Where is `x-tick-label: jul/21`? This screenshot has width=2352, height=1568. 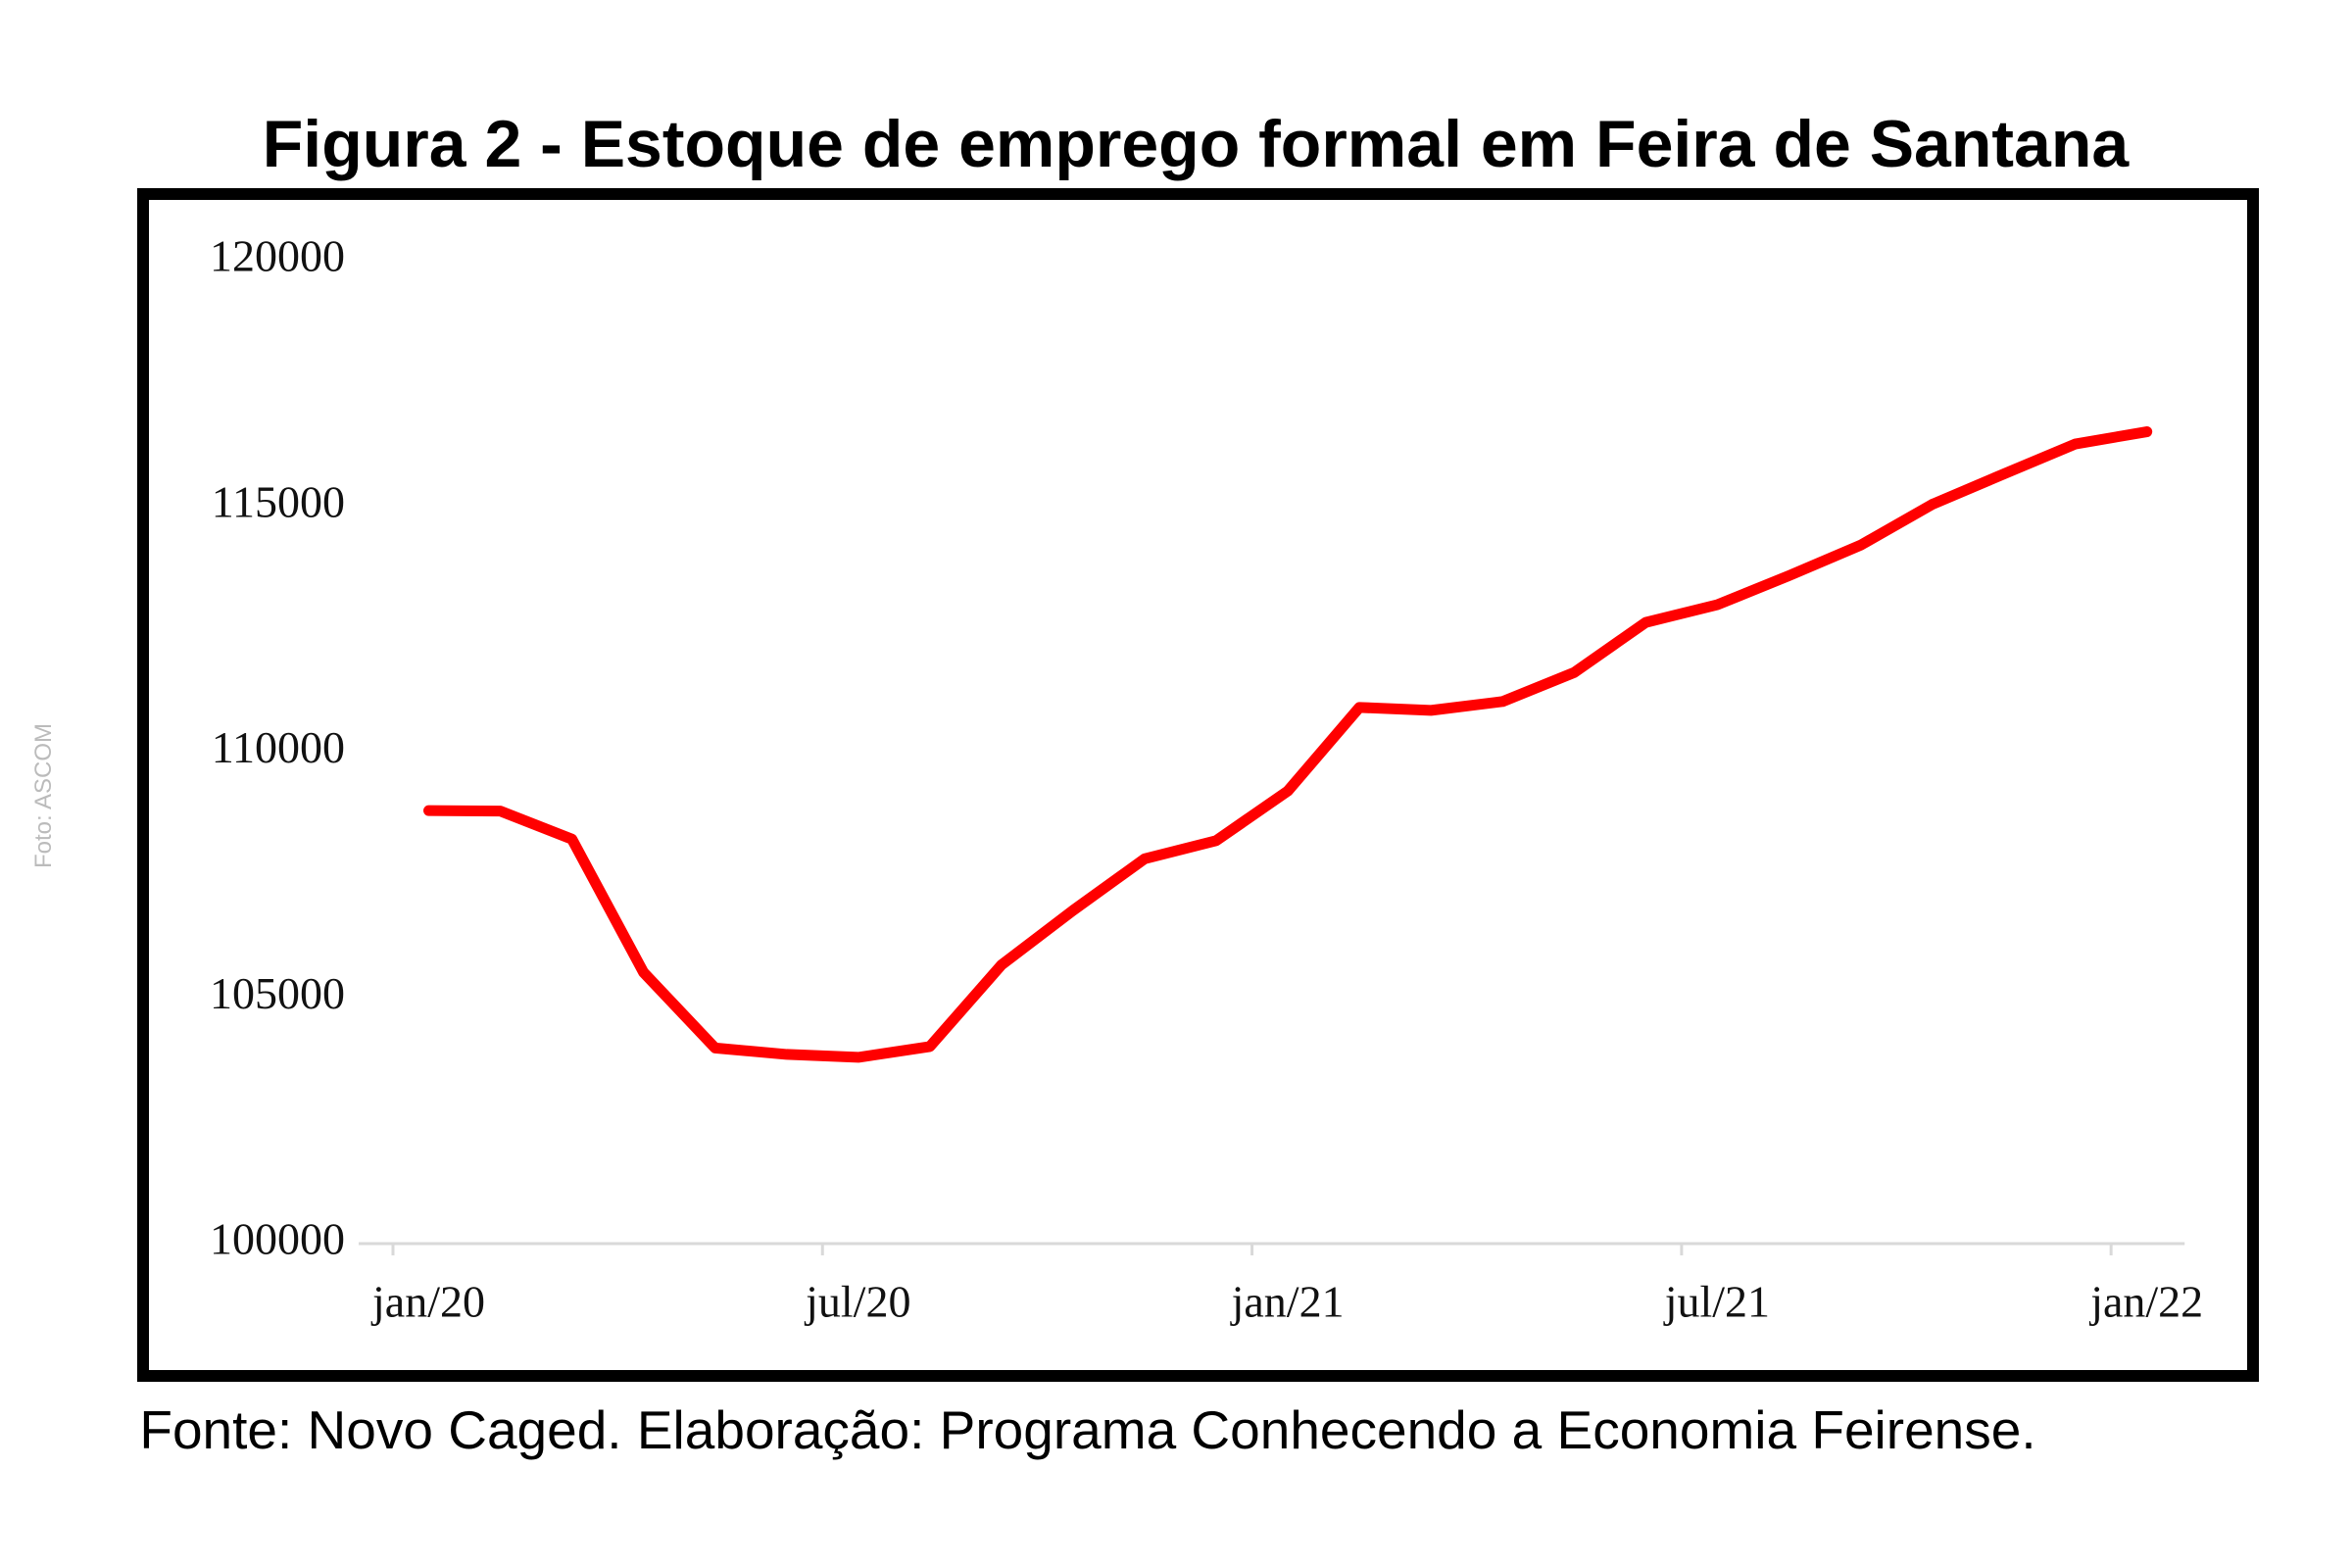
x-tick-label: jul/21 is located at coordinates (1716, 1302).